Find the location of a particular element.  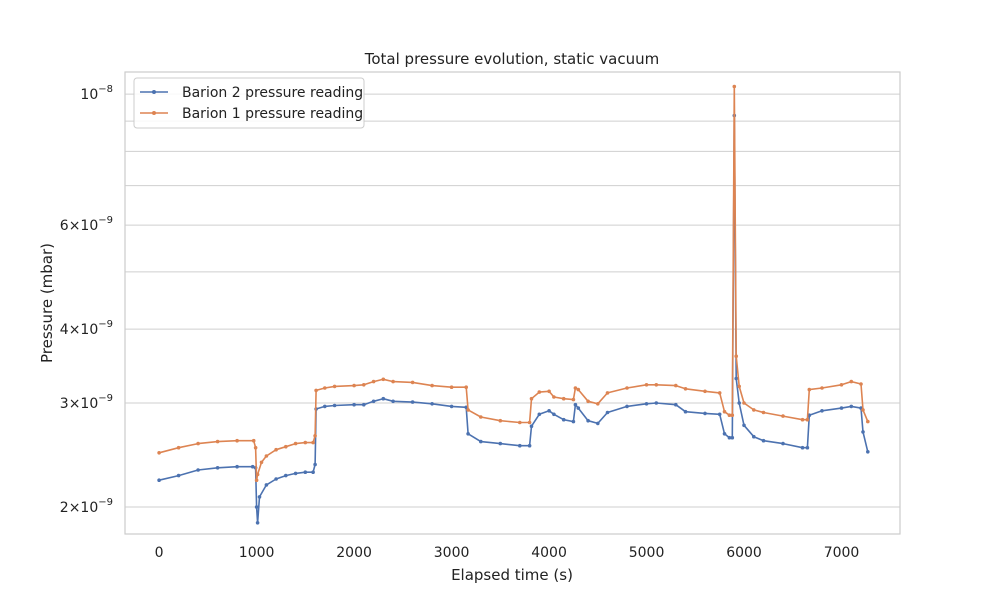

legend-marker is located at coordinates (154, 92).